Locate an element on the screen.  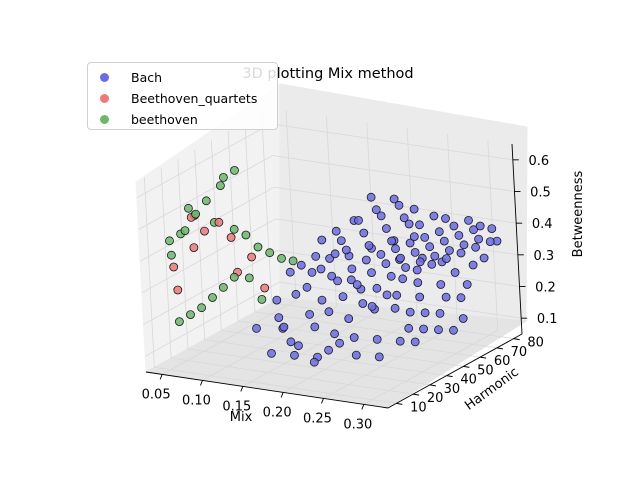
y-tick-label: 60 is located at coordinates (502, 361).